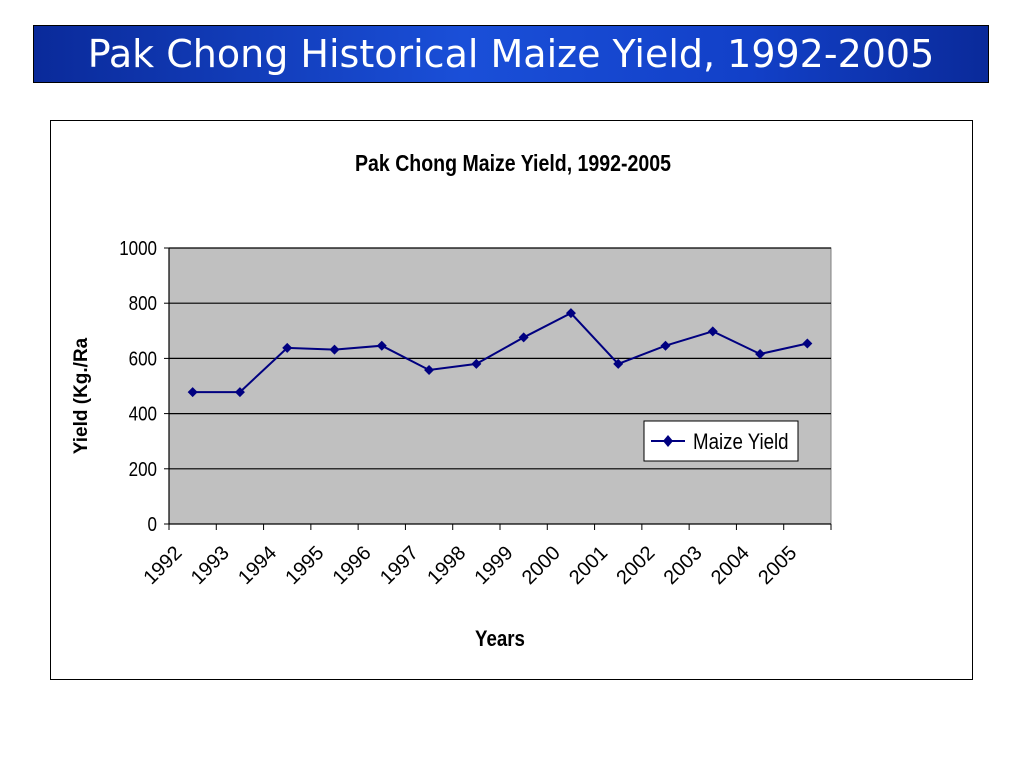  Describe the element at coordinates (352, 565) in the screenshot. I see `x-tick-label: 1996` at that location.